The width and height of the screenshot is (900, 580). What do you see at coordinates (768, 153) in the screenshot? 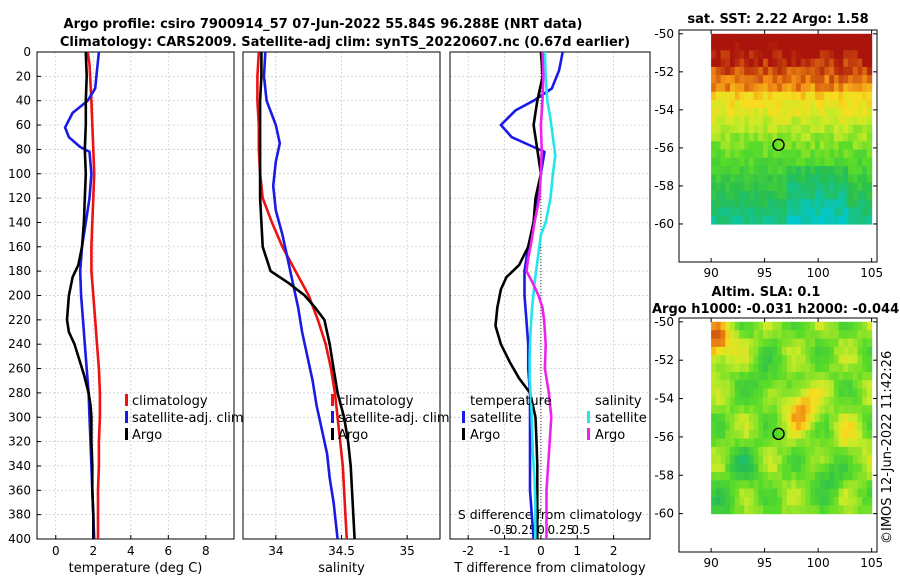
I see `sst-map: 90 95 100 105-50-52-54-56-58-60` at bounding box center [768, 153].